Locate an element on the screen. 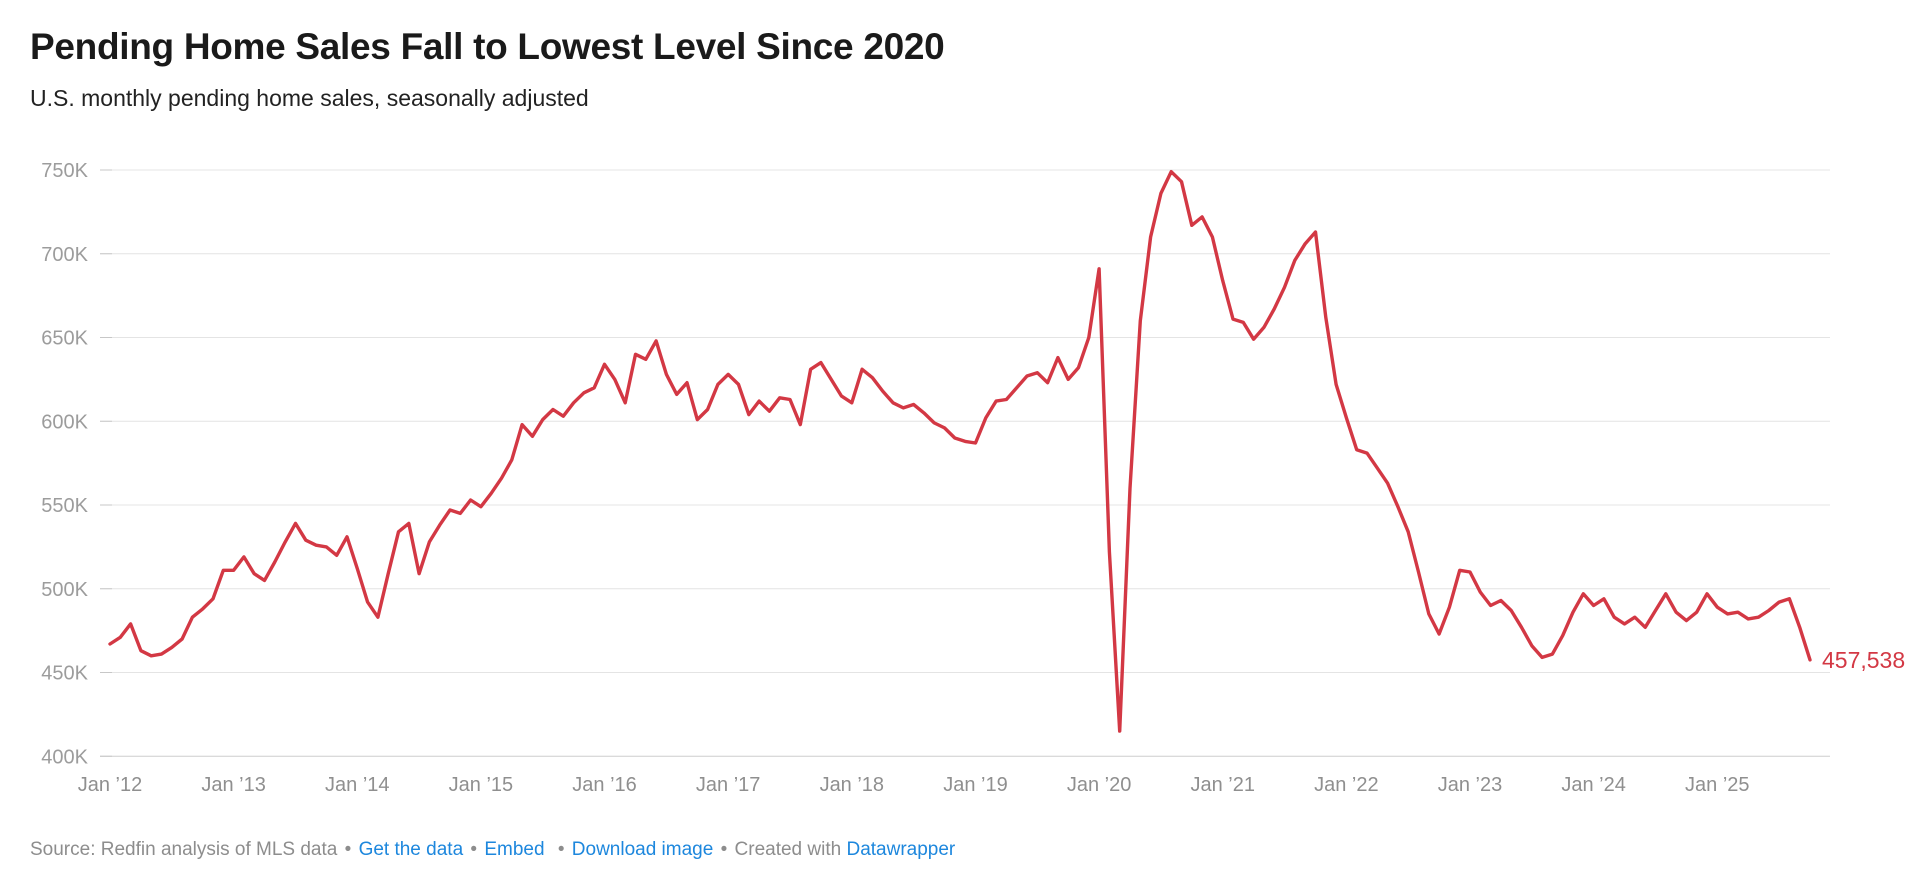  y-axis-label: 400K is located at coordinates (64, 757).